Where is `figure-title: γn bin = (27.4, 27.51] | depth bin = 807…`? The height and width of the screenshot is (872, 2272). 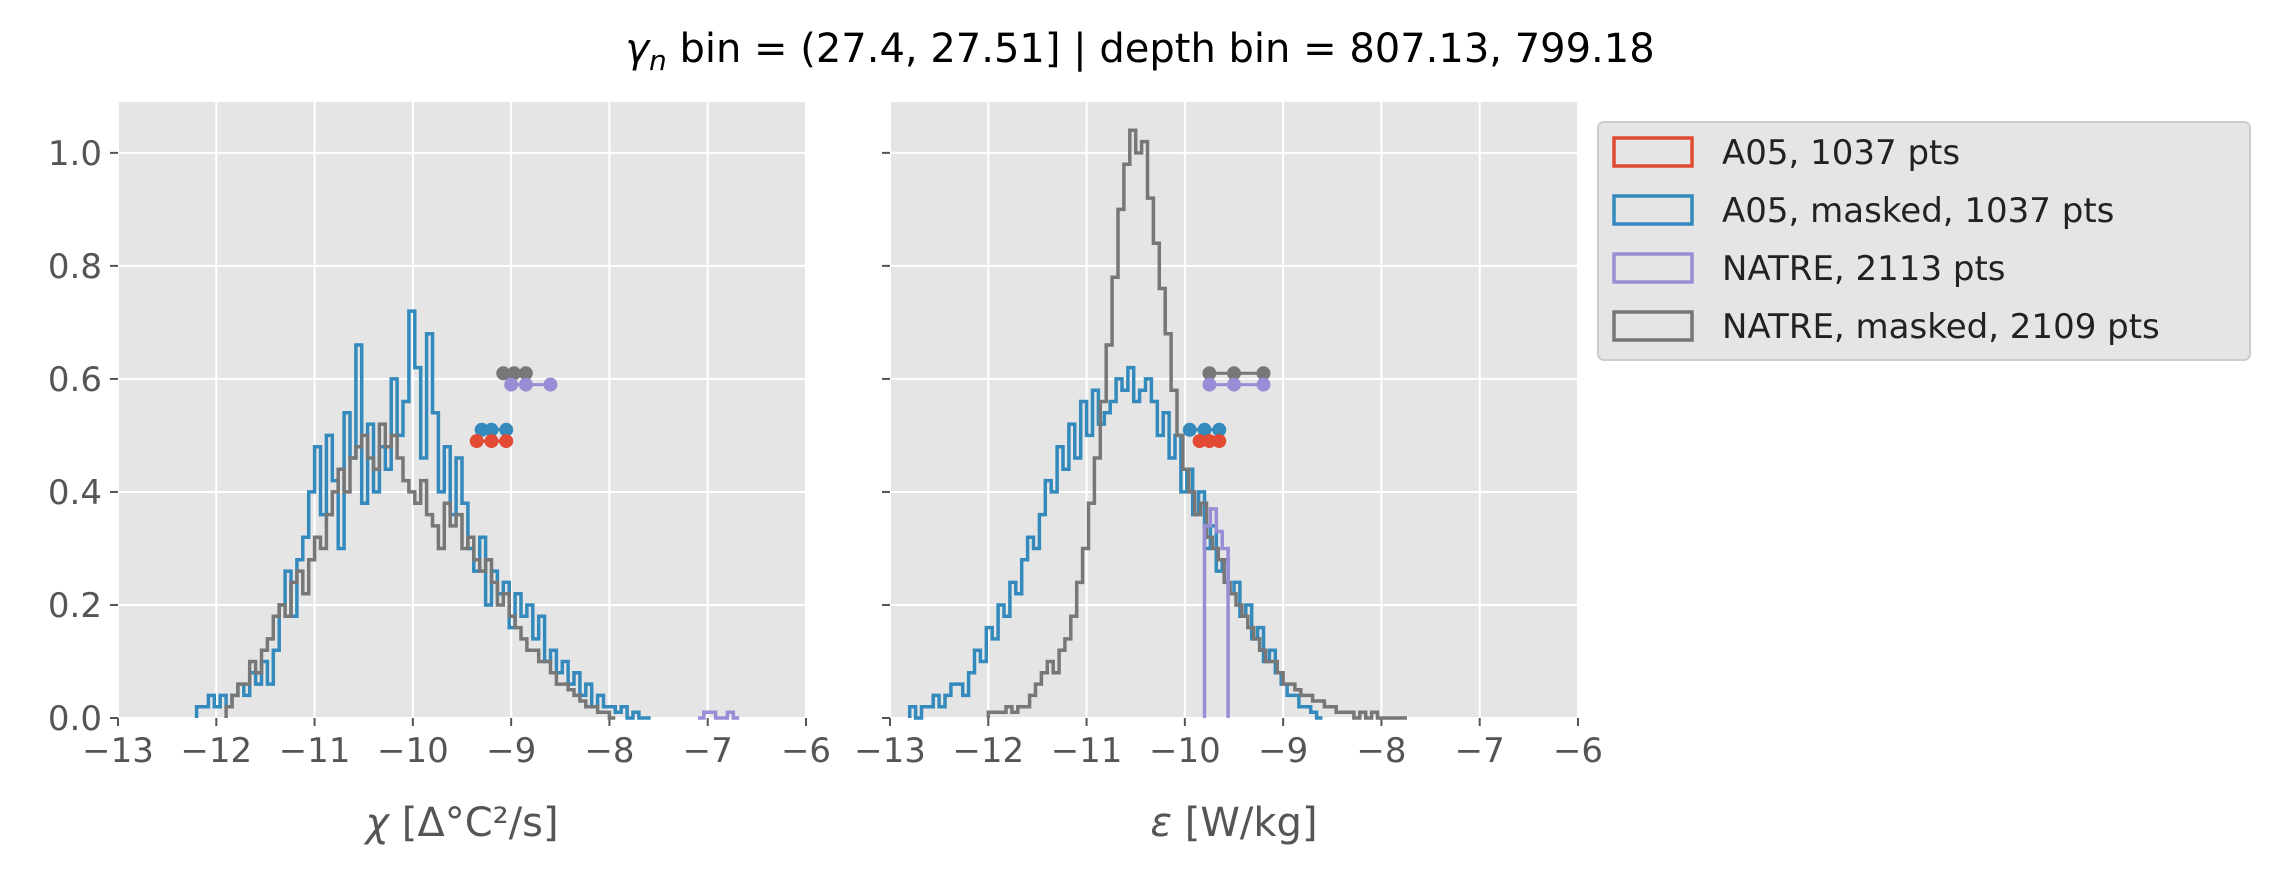 figure-title: γn bin = (27.4, 27.51] | depth bin = 807… is located at coordinates (1139, 51).